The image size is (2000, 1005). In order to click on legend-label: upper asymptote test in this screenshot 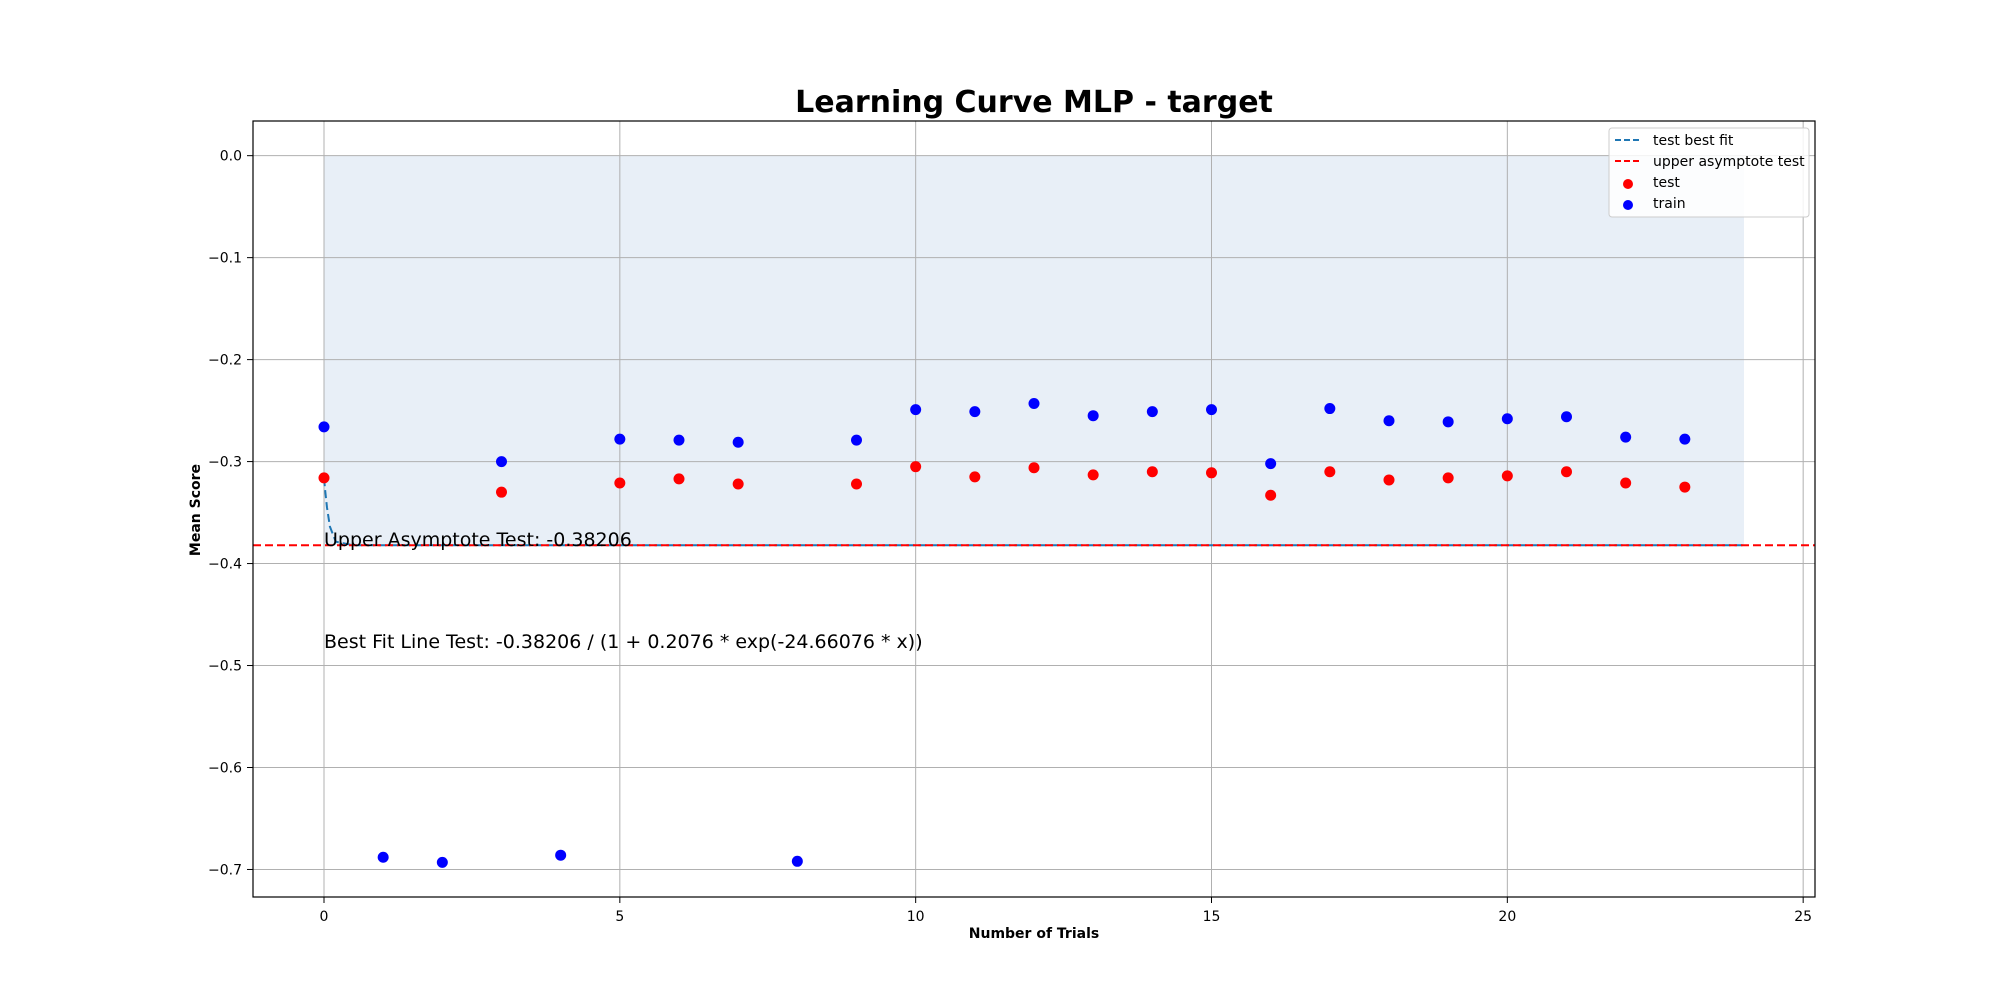, I will do `click(1729, 162)`.